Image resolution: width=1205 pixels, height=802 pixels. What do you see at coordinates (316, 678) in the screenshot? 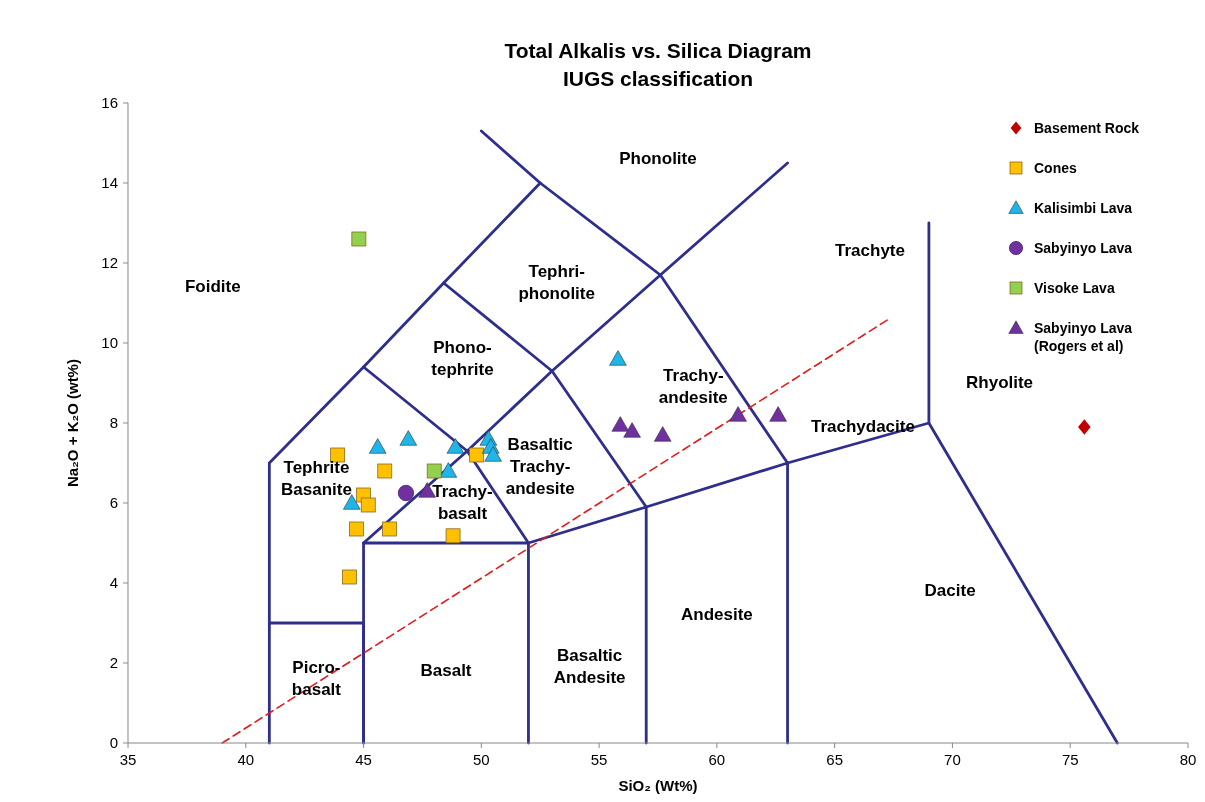
I see `annotation: Picro- basalt` at bounding box center [316, 678].